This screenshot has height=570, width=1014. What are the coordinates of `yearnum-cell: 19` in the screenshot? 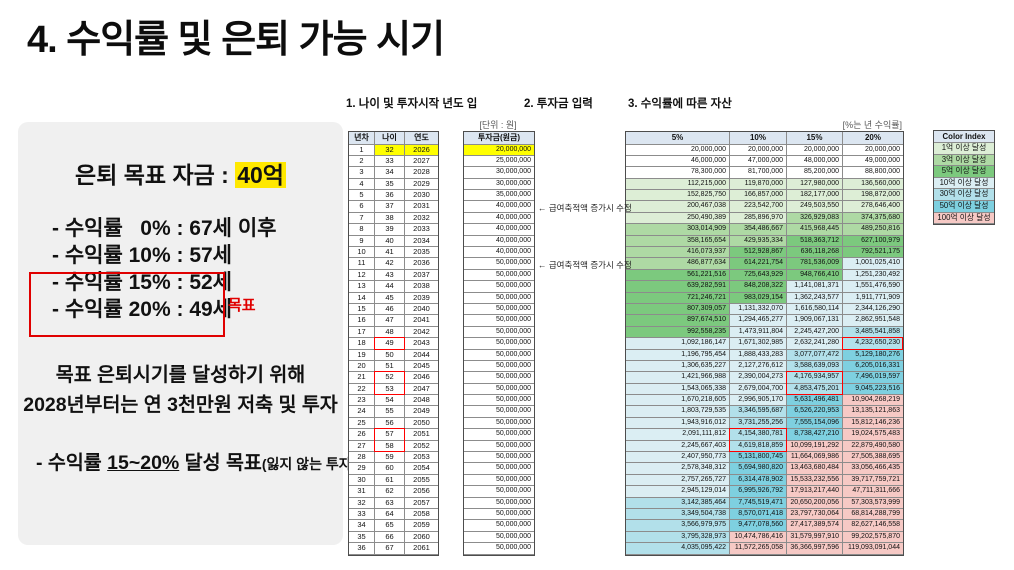 It's located at (362, 355).